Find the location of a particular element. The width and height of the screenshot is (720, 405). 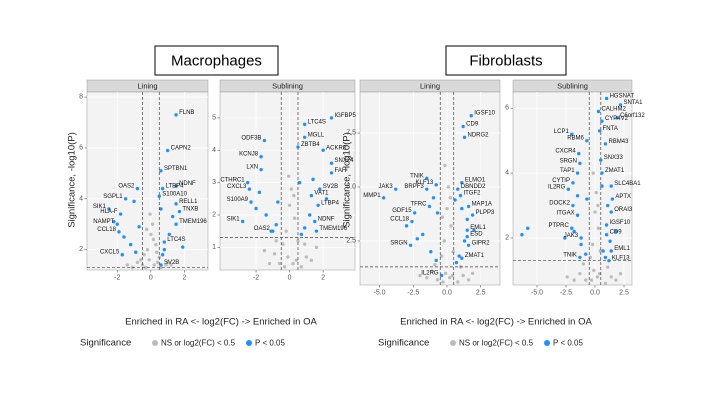

gene-label: GDF15 is located at coordinates (402, 211).